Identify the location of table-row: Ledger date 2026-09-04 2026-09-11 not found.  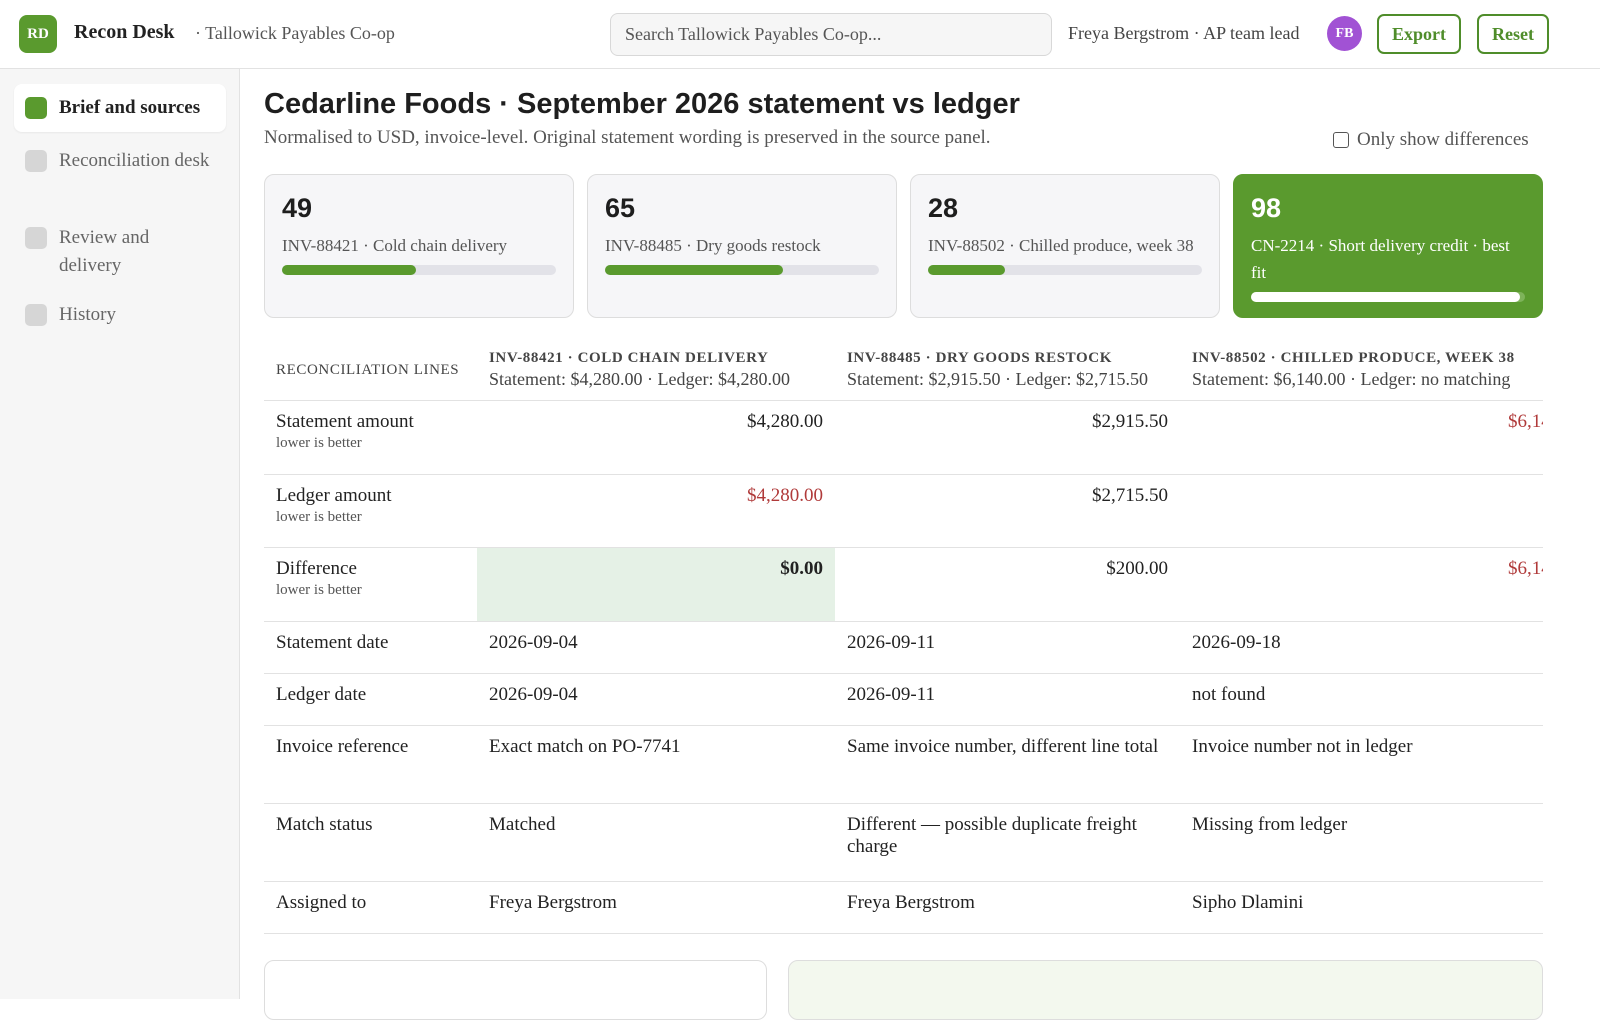
(903, 699).